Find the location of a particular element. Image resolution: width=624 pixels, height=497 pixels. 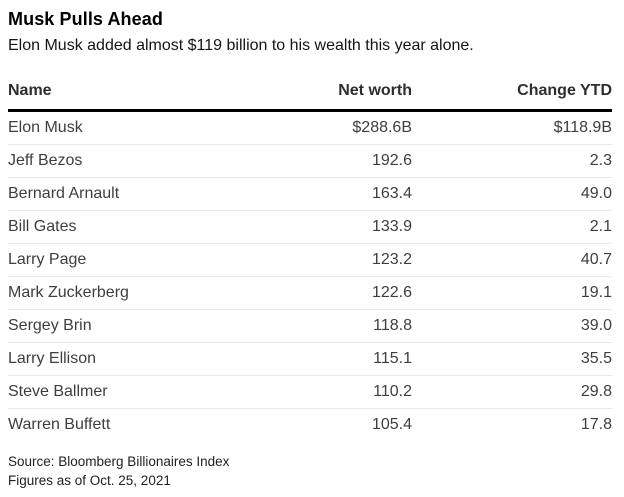

cell-net-worth: 110.2 is located at coordinates (320, 392).